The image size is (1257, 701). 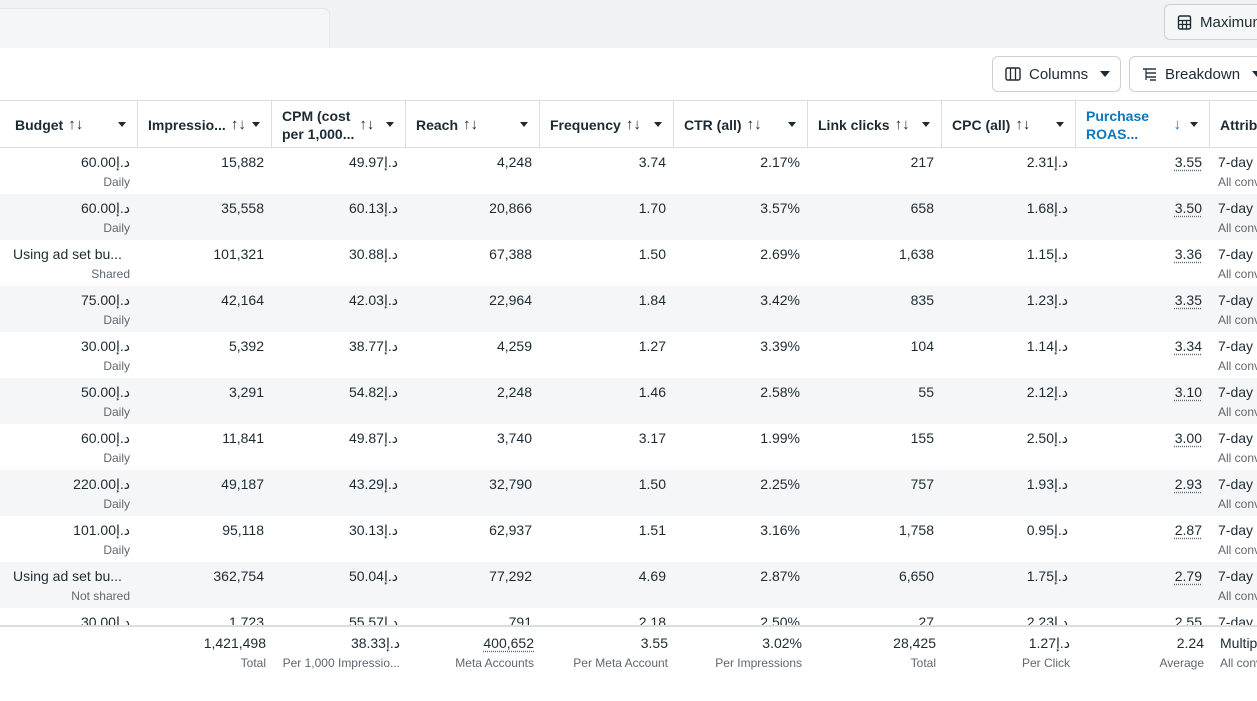 What do you see at coordinates (875, 447) in the screenshot?
I see `cell-link_clicks: 155` at bounding box center [875, 447].